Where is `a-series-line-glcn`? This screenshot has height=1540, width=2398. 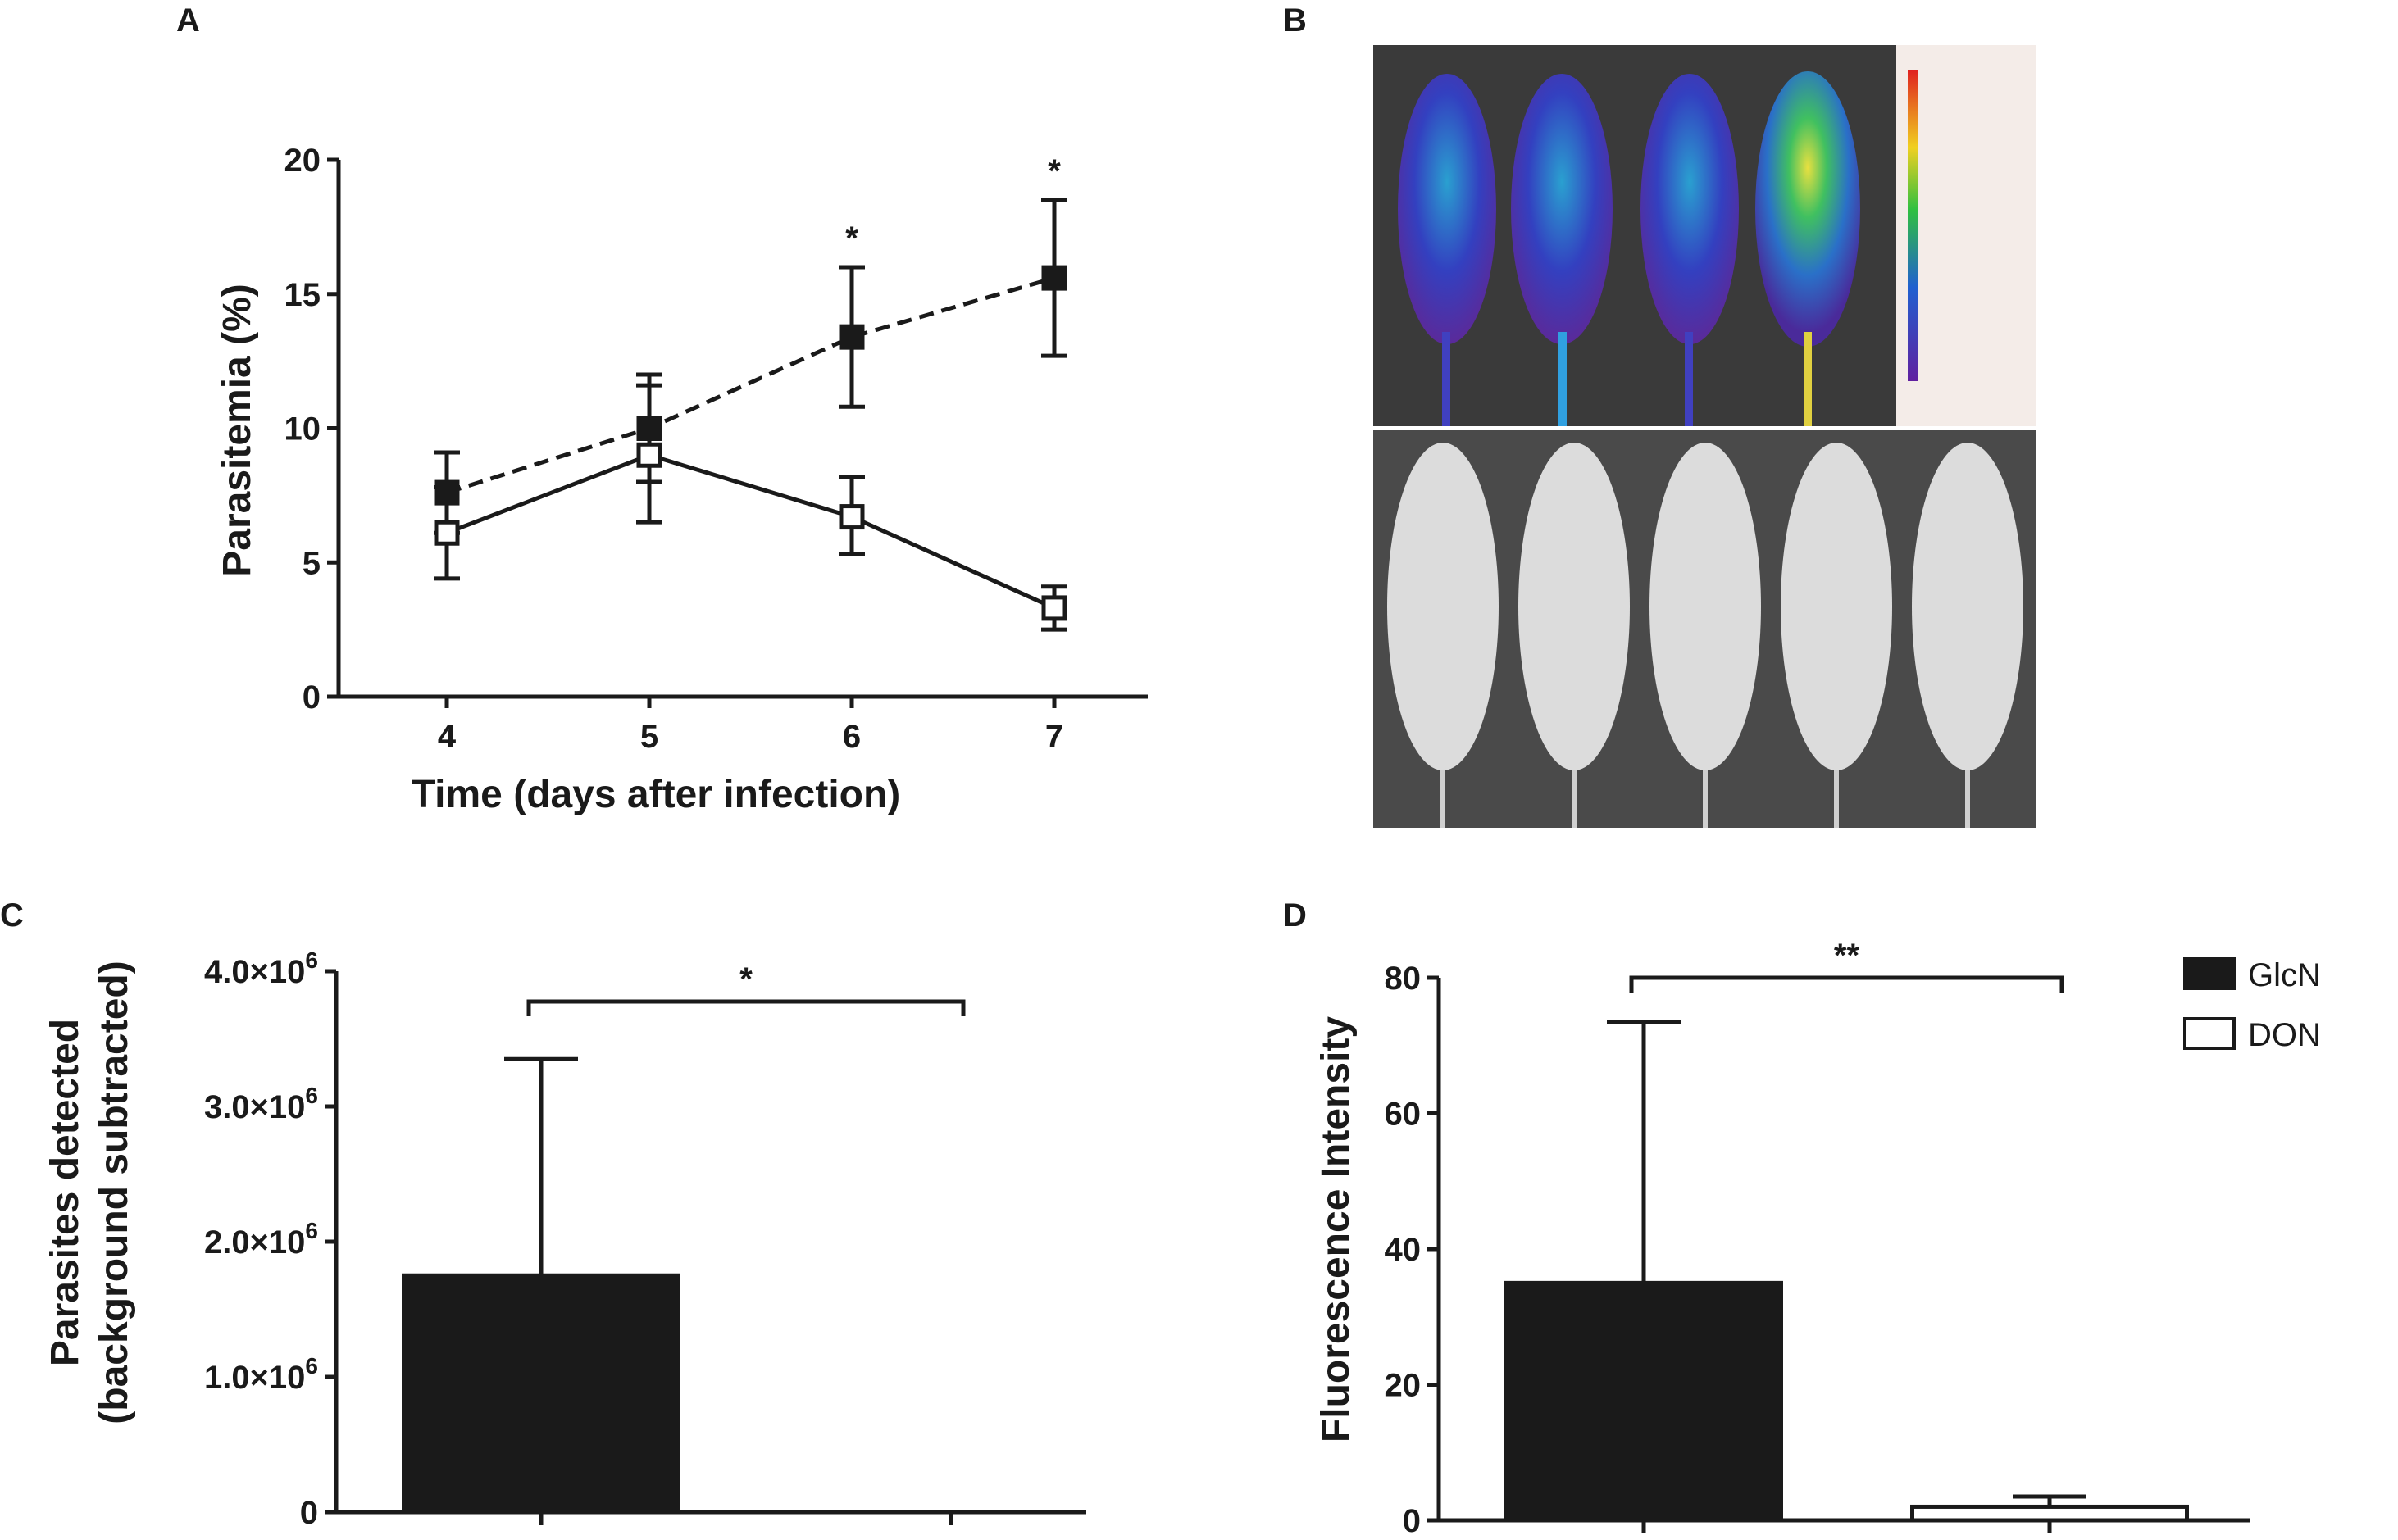
a-series-line-glcn is located at coordinates (750, 385).